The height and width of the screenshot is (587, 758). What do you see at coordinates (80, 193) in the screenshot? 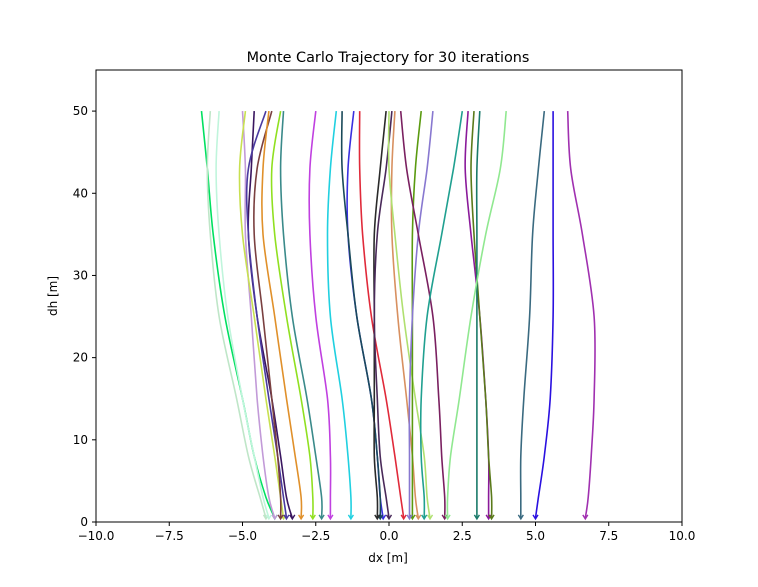
I see `y-tick-label: 40` at bounding box center [80, 193].